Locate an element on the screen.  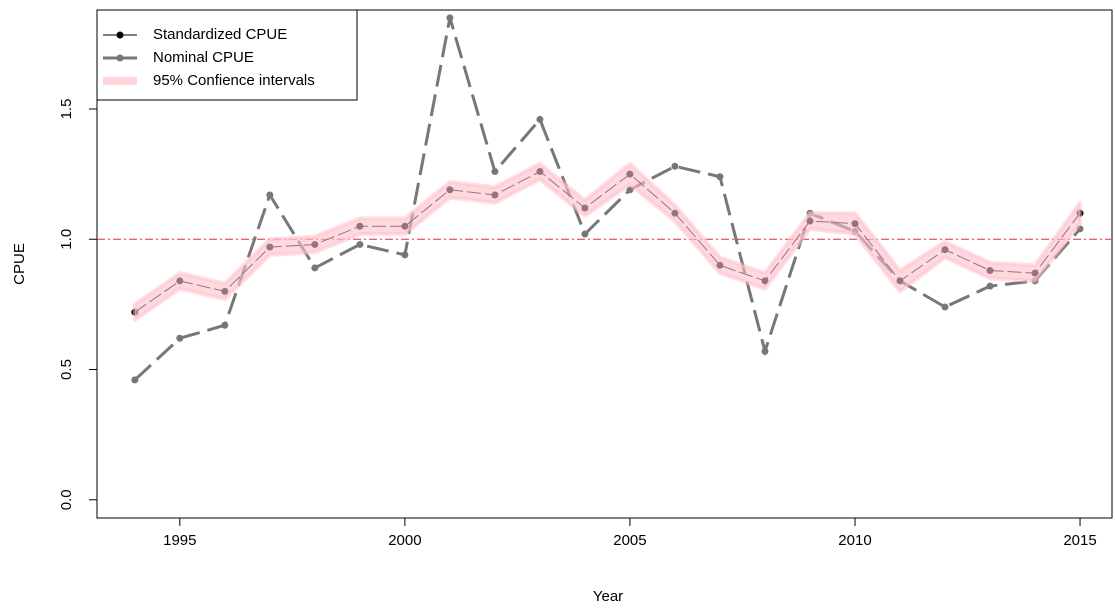
y-tick-label: 1.0 is located at coordinates (66, 239).